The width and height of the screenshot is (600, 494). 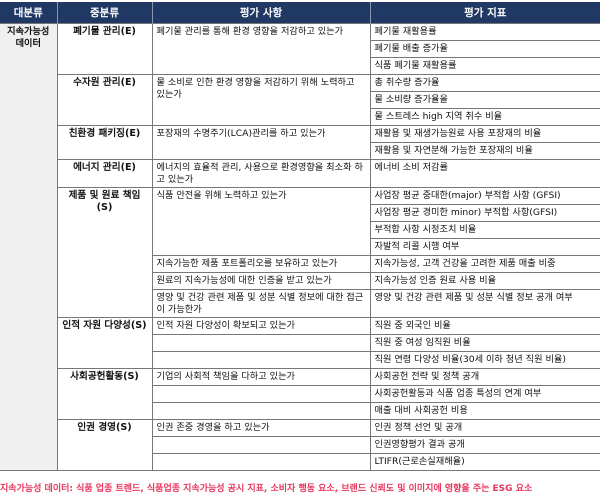 What do you see at coordinates (261, 221) in the screenshot?
I see `evaluation-item-cell: 식품 안전을 위해 노력하고 있는가` at bounding box center [261, 221].